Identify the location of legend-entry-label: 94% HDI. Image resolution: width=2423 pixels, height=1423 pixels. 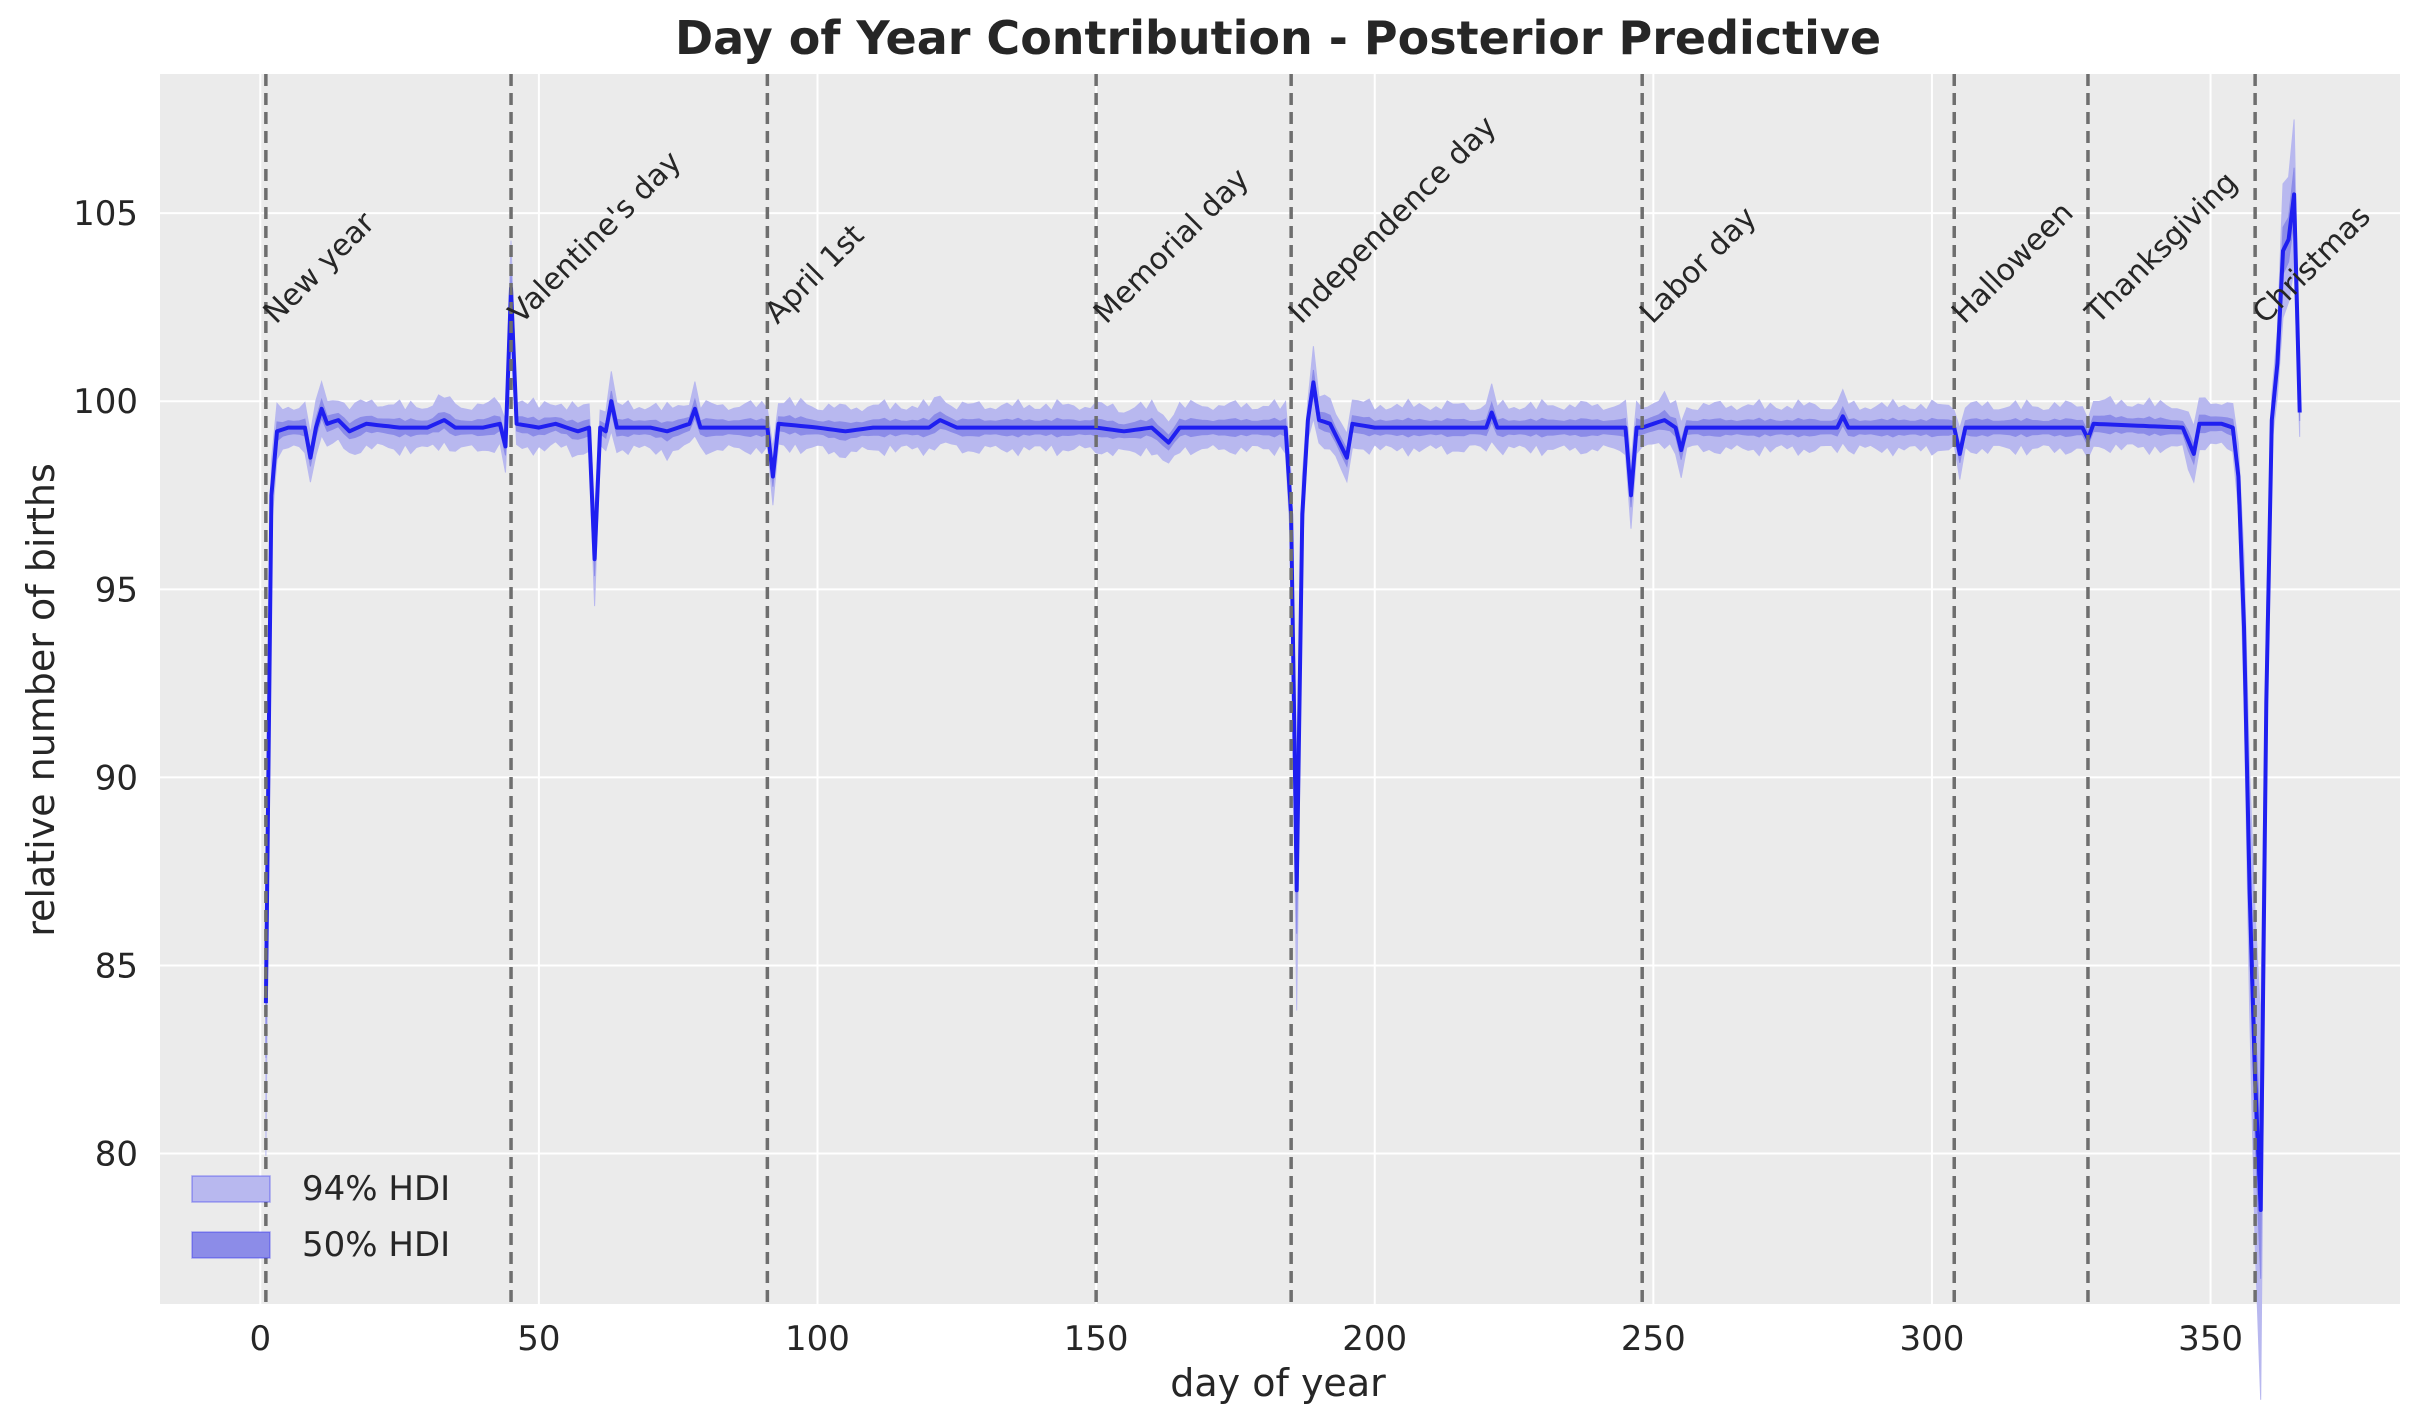
(376, 1189).